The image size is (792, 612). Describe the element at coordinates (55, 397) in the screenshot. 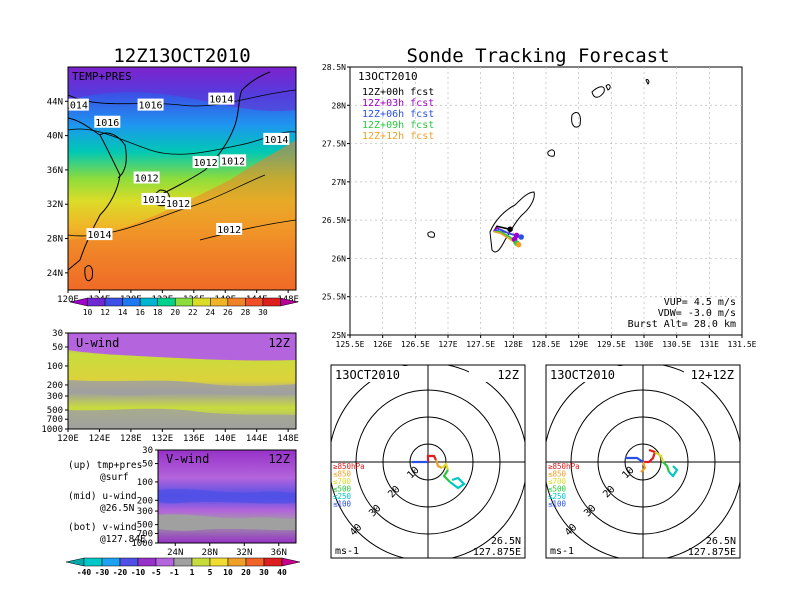

I see `pressure-label: 300` at that location.